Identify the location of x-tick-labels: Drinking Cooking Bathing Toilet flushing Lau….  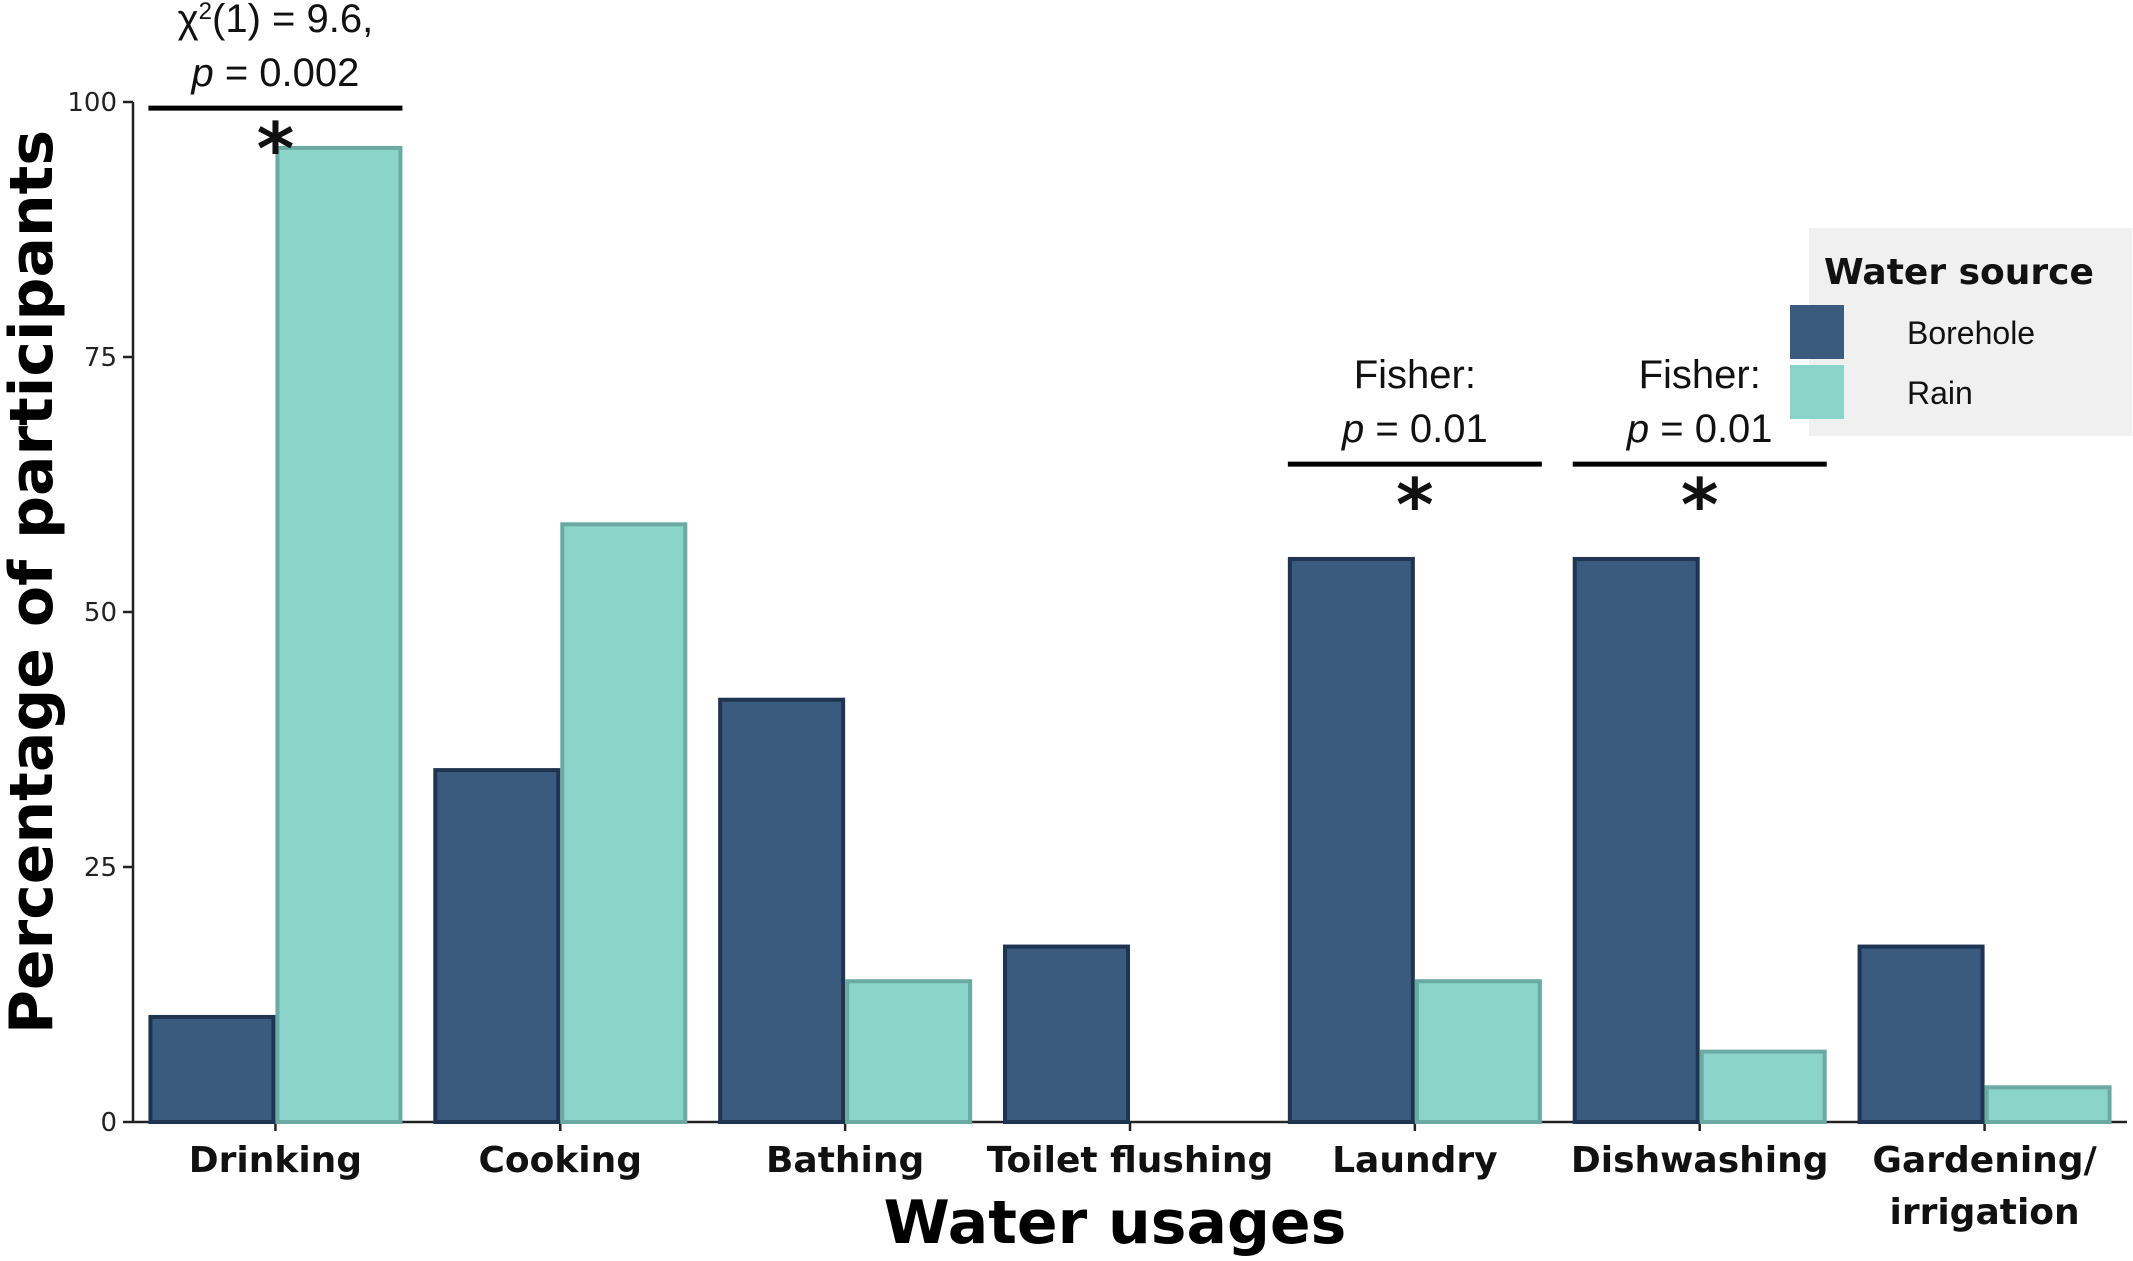
(1143, 1186).